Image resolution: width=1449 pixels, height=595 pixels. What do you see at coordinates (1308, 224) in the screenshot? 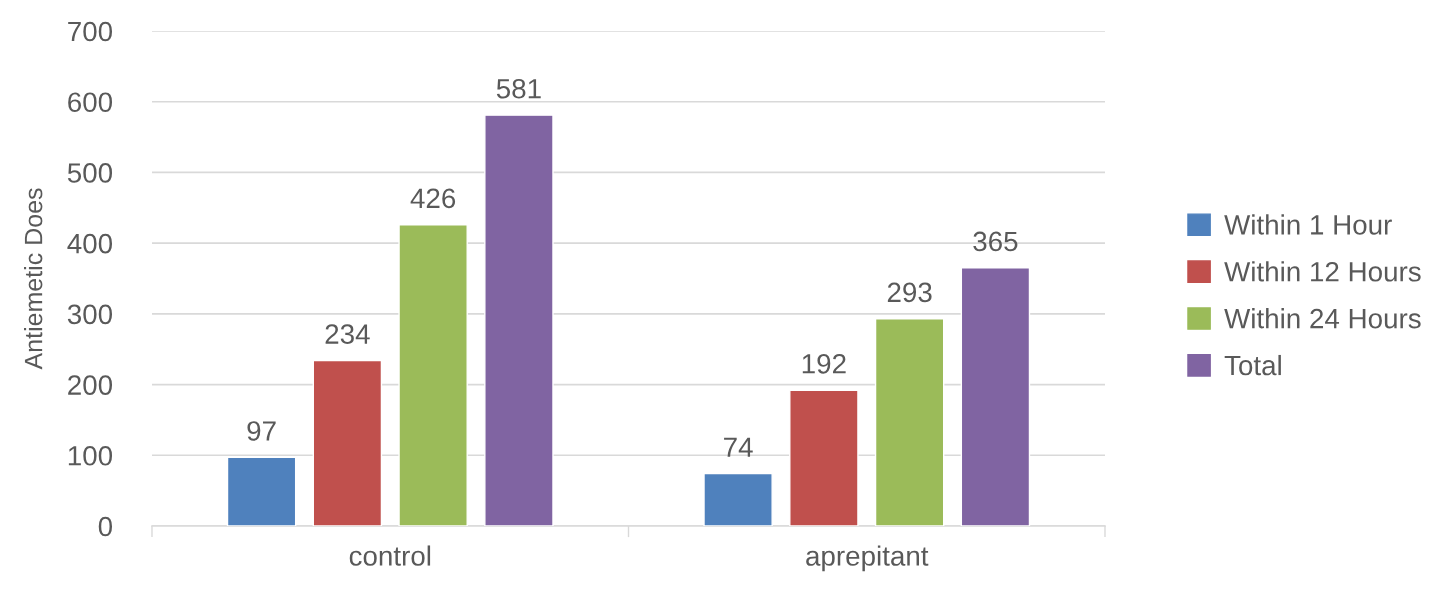
I see `legend-label: Within 1 Hour` at bounding box center [1308, 224].